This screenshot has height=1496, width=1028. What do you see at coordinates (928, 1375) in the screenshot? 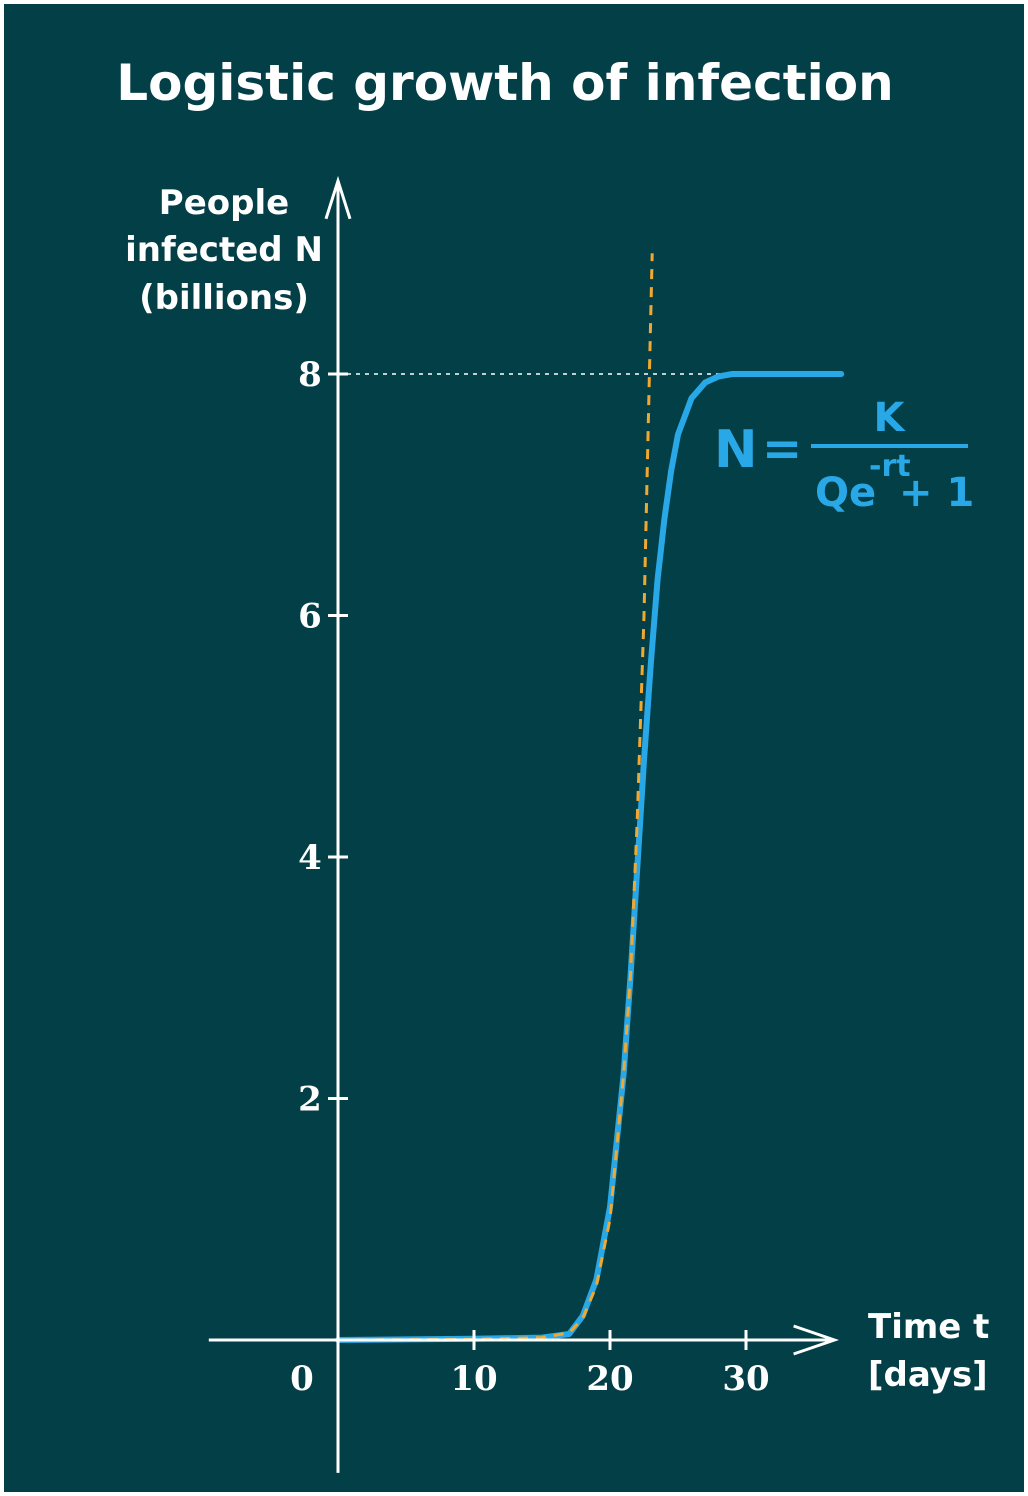
I see `x-axis-label-line-2: [days]` at bounding box center [928, 1375].